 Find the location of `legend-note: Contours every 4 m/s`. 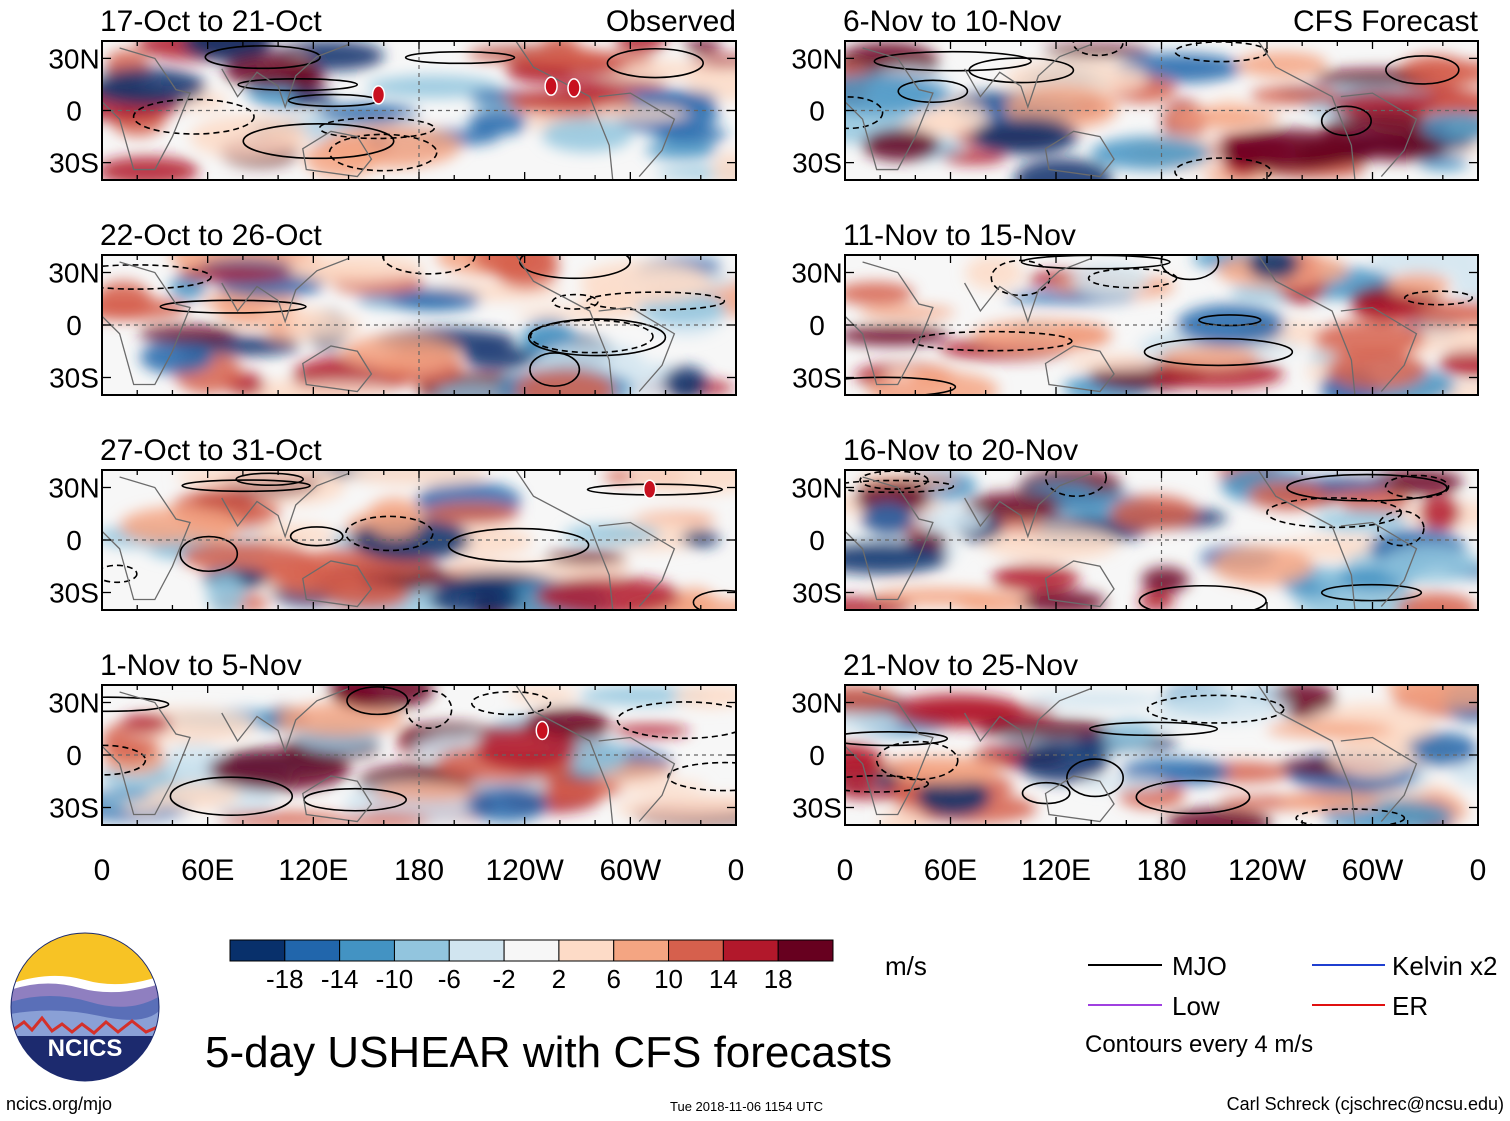

legend-note: Contours every 4 m/s is located at coordinates (1199, 1044).